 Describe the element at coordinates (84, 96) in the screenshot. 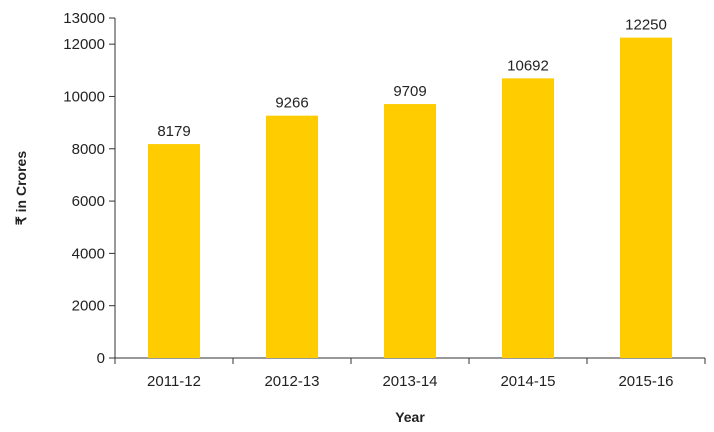

I see `y-tick-label: 10000` at that location.